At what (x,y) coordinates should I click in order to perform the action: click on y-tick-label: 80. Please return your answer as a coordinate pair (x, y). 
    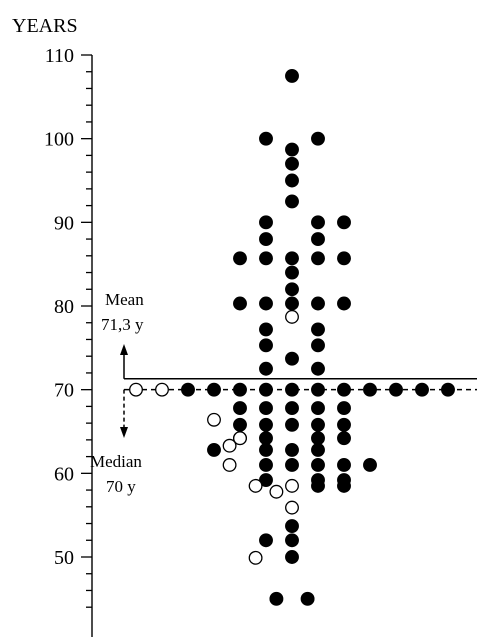
    Looking at the image, I should click on (64, 307).